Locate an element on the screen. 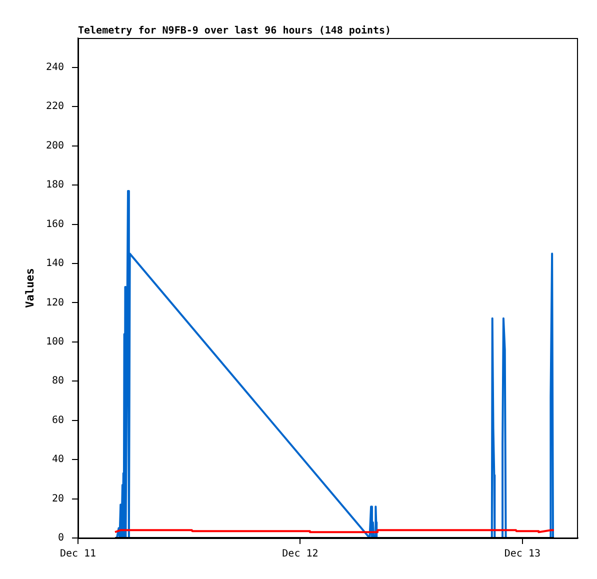 Image resolution: width=597 pixels, height=579 pixels. chart-title: Telemetry for N9FB-9 over last 96 hours (148 points) is located at coordinates (235, 30).